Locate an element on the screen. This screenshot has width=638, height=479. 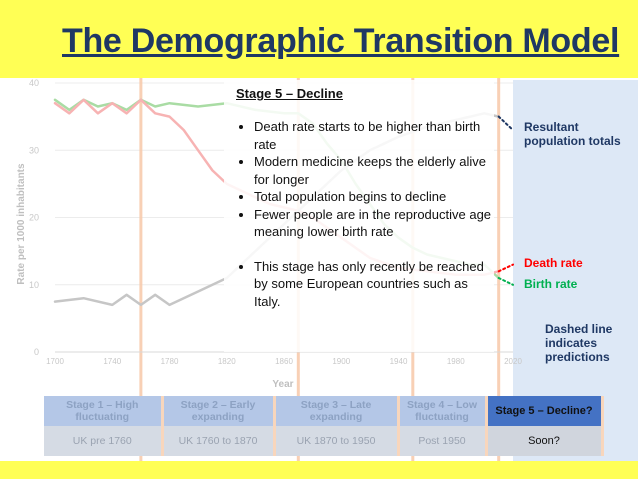
slide-title: The Demographic Transition Model is located at coordinates (341, 41).